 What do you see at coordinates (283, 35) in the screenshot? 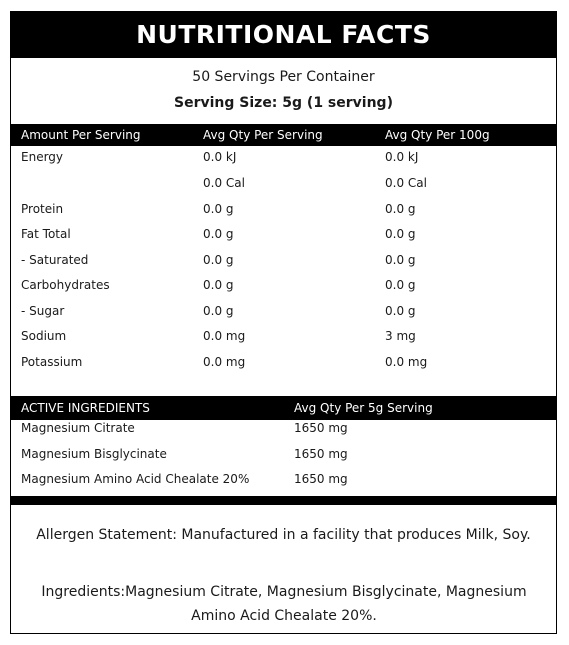
I see `panel-title: NUTRITIONAL FACTS` at bounding box center [283, 35].